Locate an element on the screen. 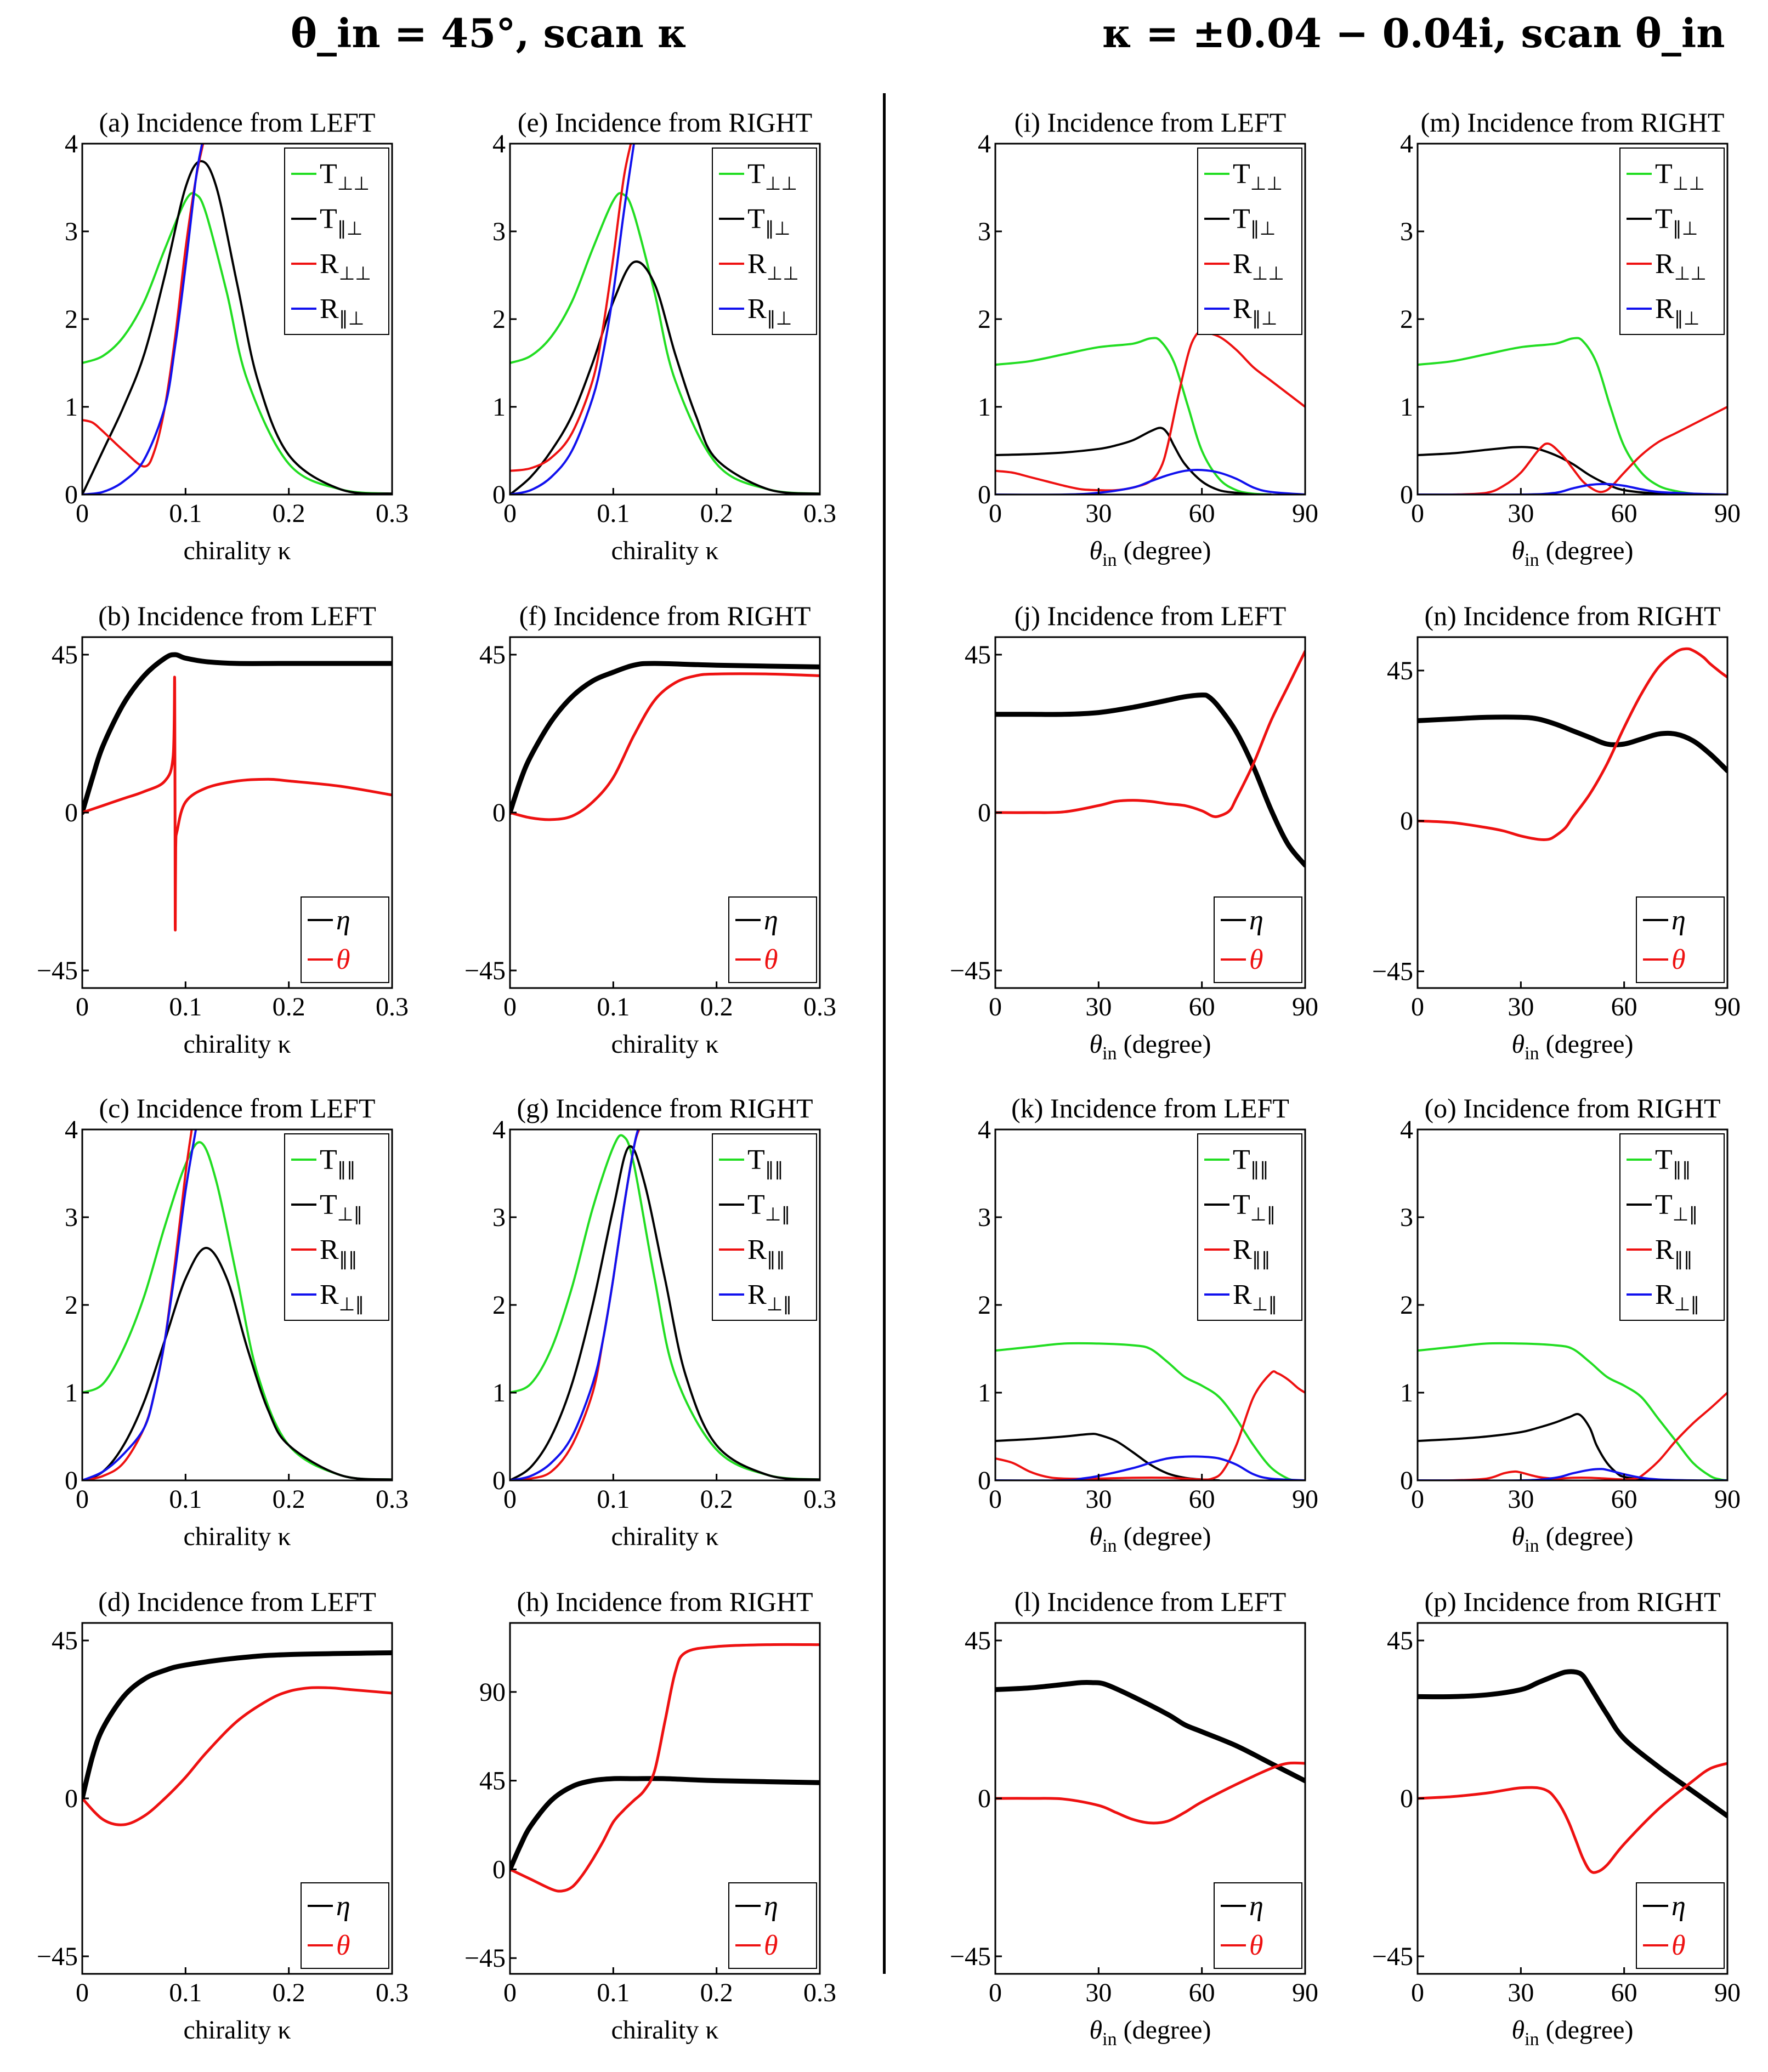 The height and width of the screenshot is (2072, 1768). x-tick-label: 60 is located at coordinates (1624, 1992).